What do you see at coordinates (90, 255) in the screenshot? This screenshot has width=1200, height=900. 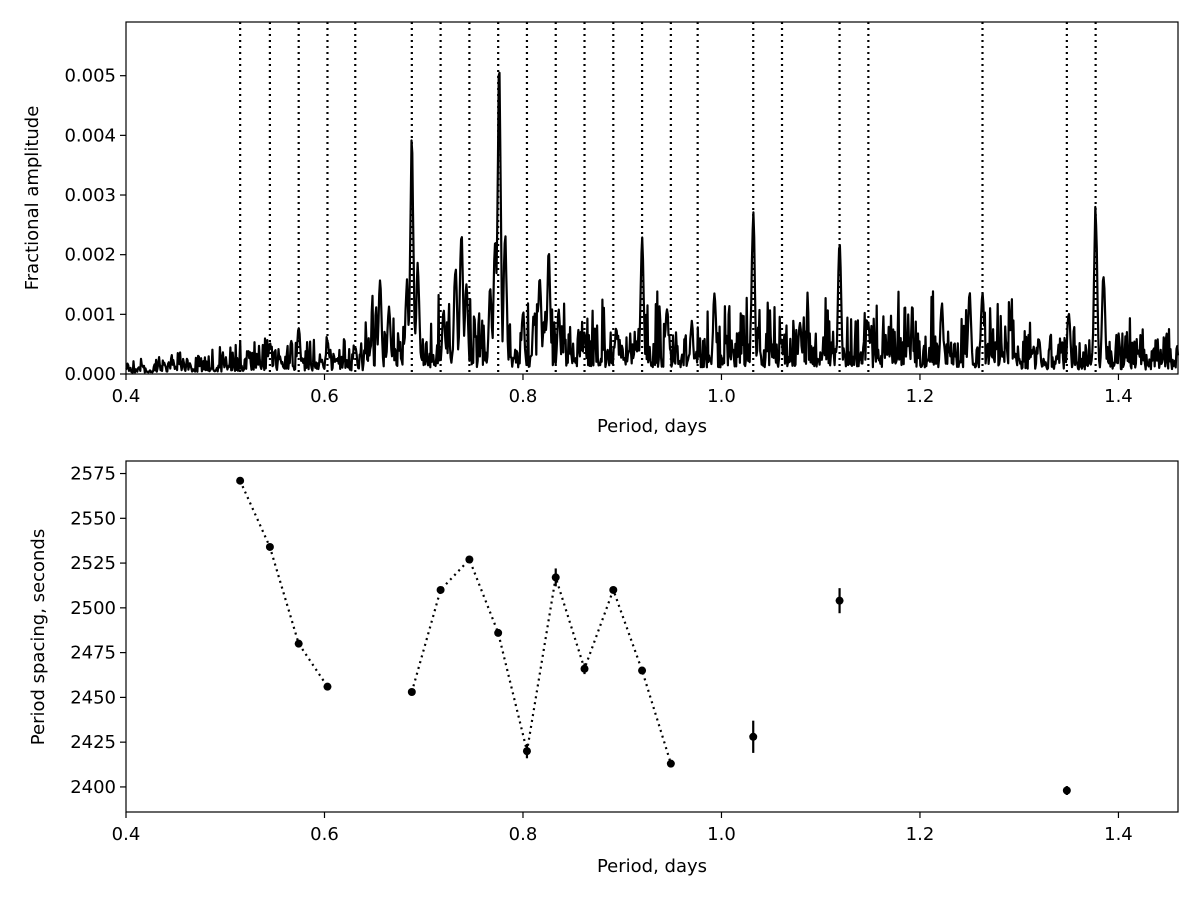 I see `y-tick-label: 0.002` at bounding box center [90, 255].